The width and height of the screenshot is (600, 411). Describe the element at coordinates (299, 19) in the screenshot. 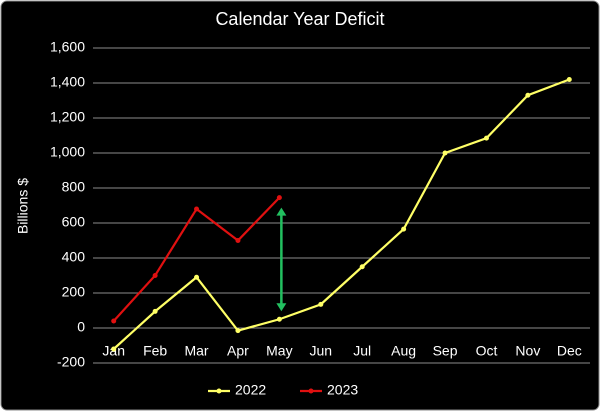

I see `chart-title: Calendar Year Deficit` at that location.